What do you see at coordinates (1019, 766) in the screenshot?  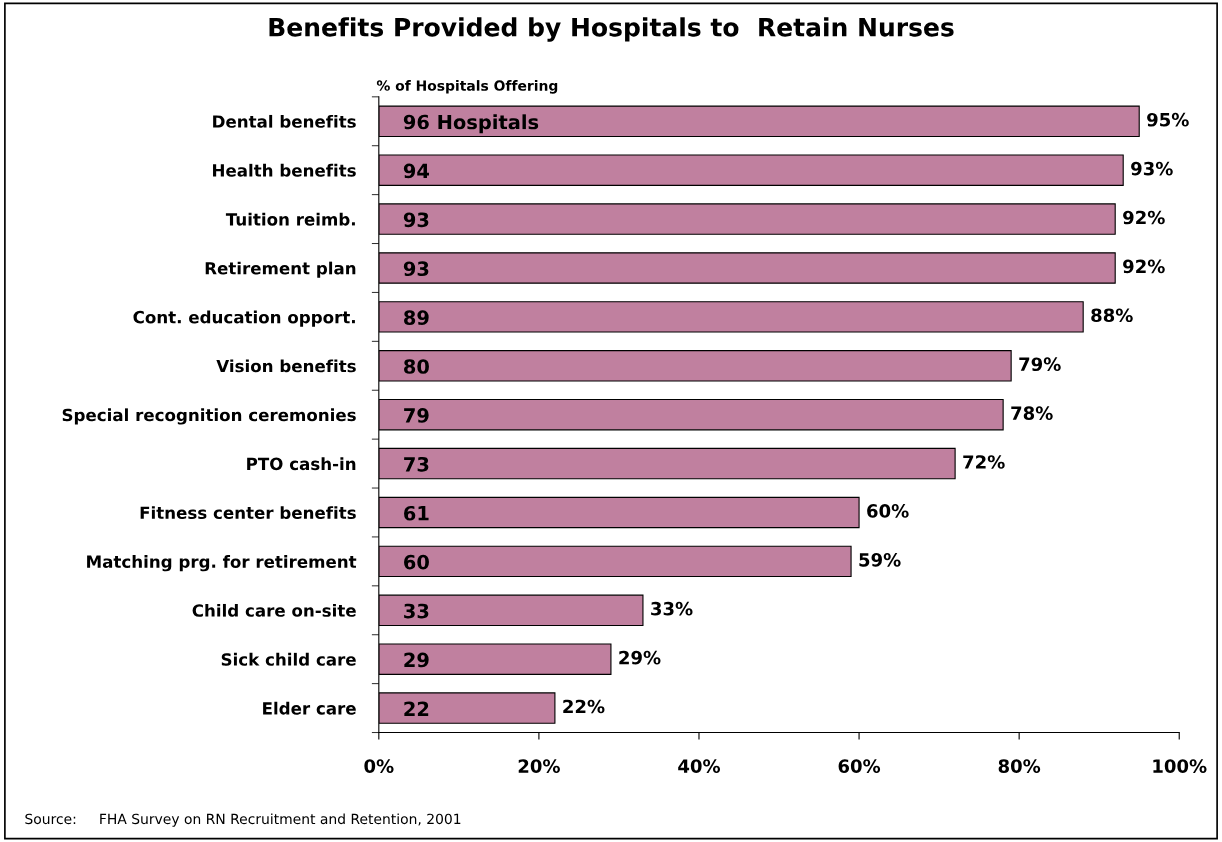 I see `x-tick-label: 80%` at bounding box center [1019, 766].